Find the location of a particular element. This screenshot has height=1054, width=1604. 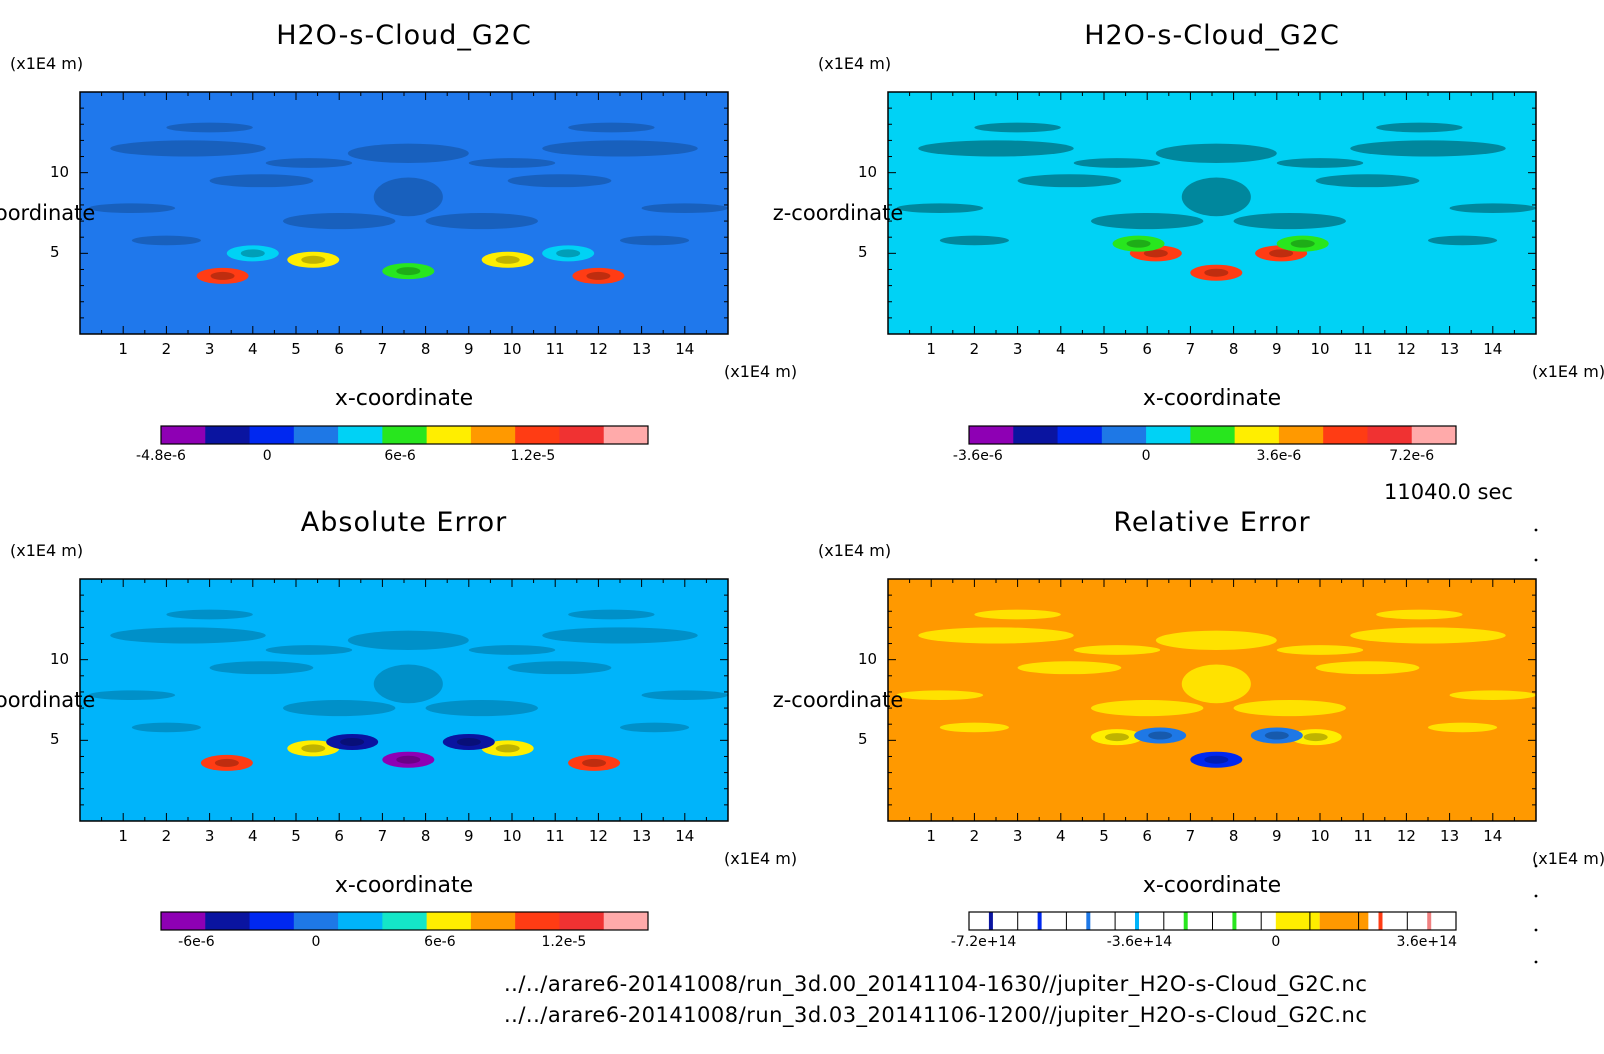

time-label: 11040.0 sec is located at coordinates (1448, 492).